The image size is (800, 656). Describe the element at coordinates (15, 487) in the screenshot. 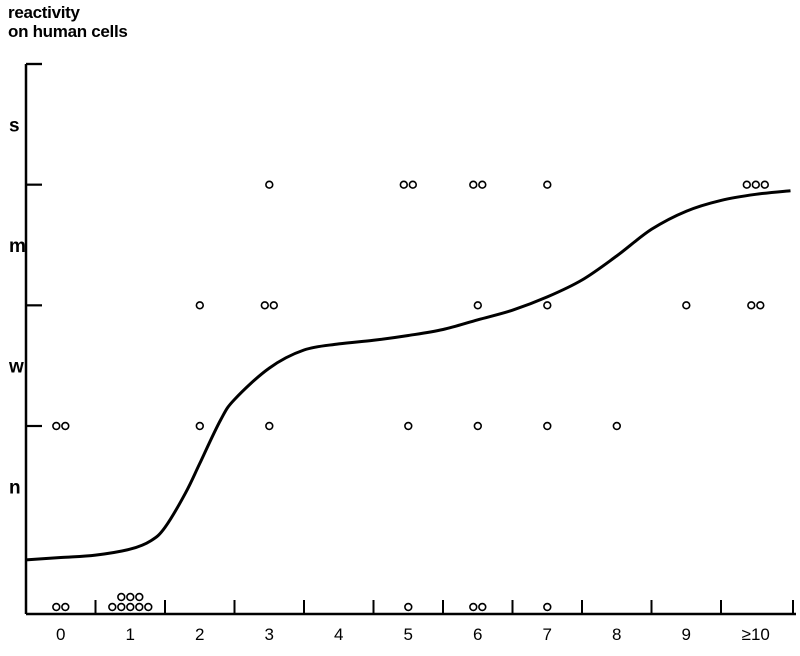

I see `y-tick-label: n` at that location.